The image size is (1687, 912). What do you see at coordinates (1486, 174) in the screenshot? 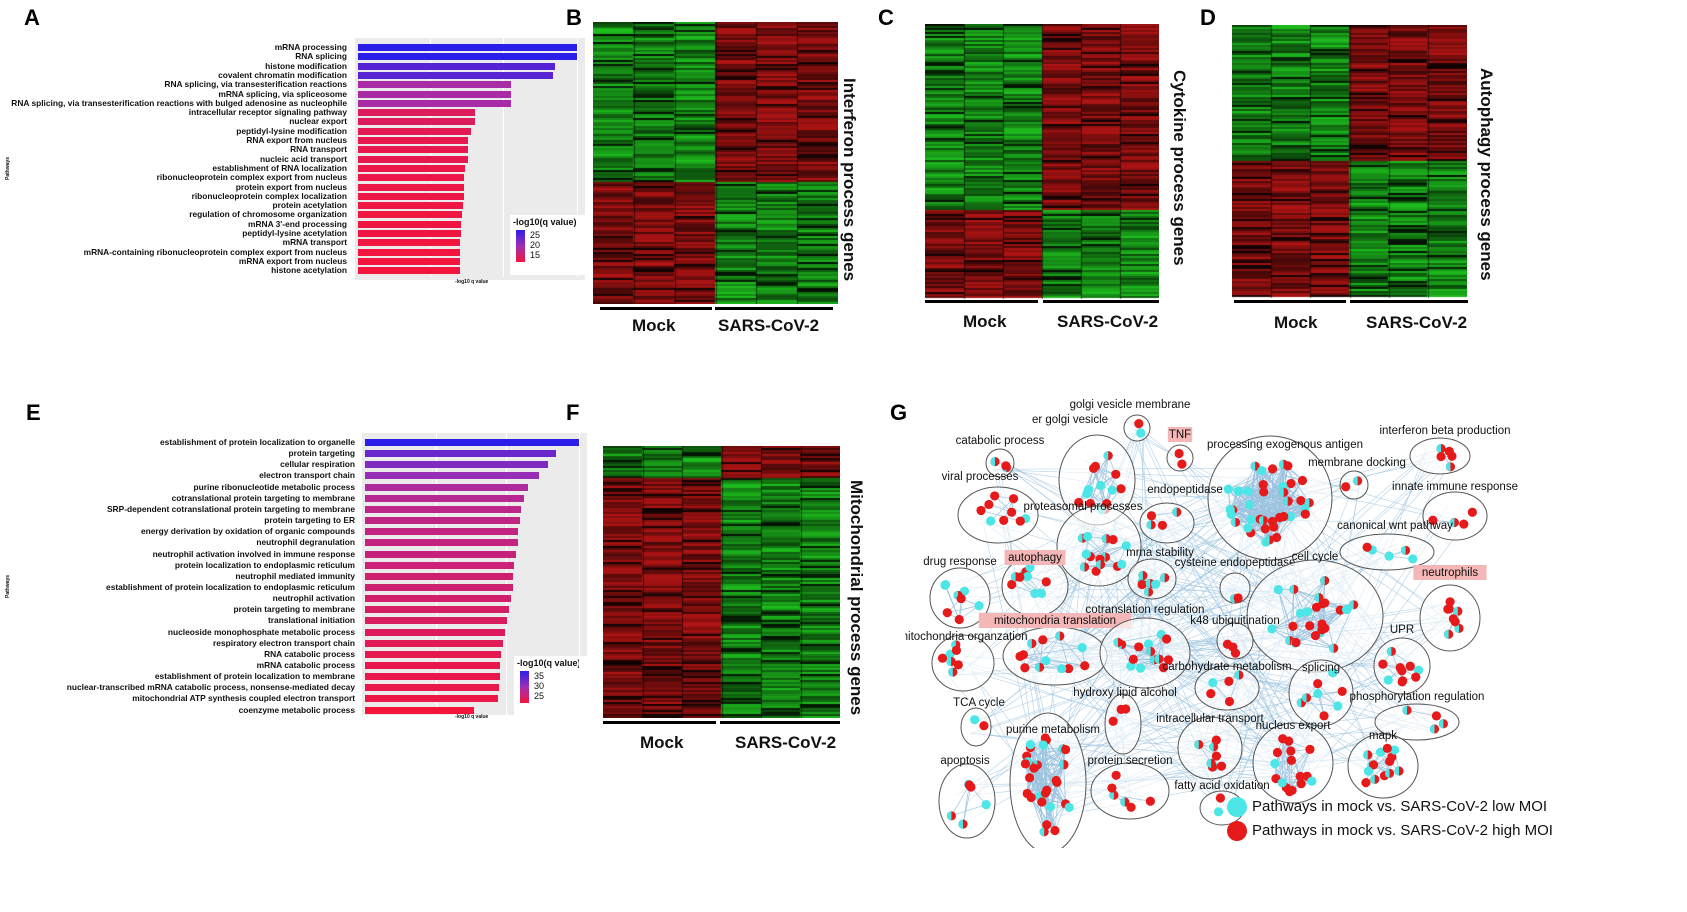
I see `heatmap-title: Autophagy process genes` at bounding box center [1486, 174].